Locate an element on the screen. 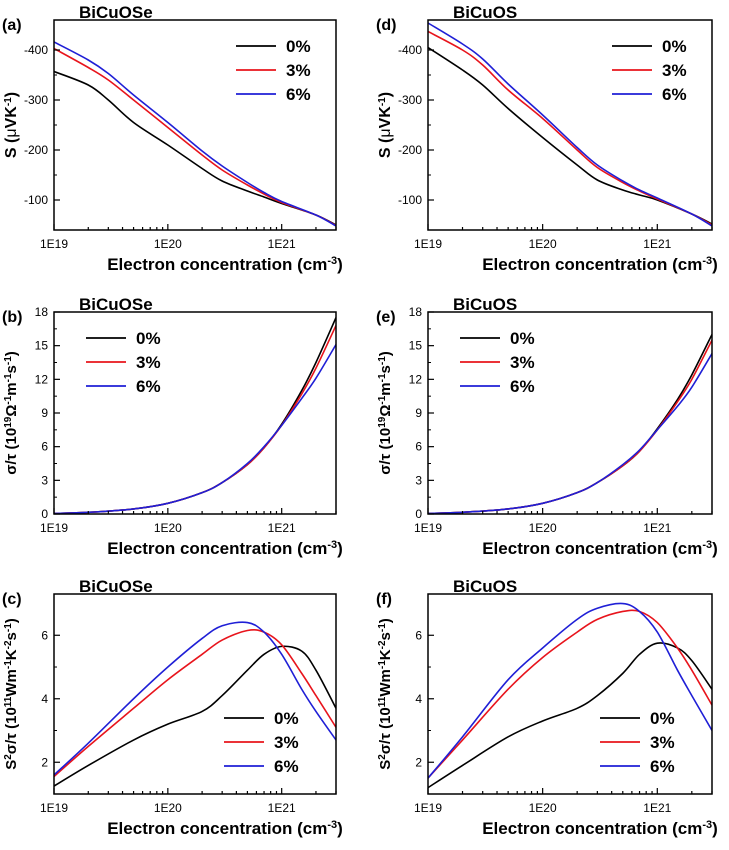  panel-label: (a) is located at coordinates (12, 25).